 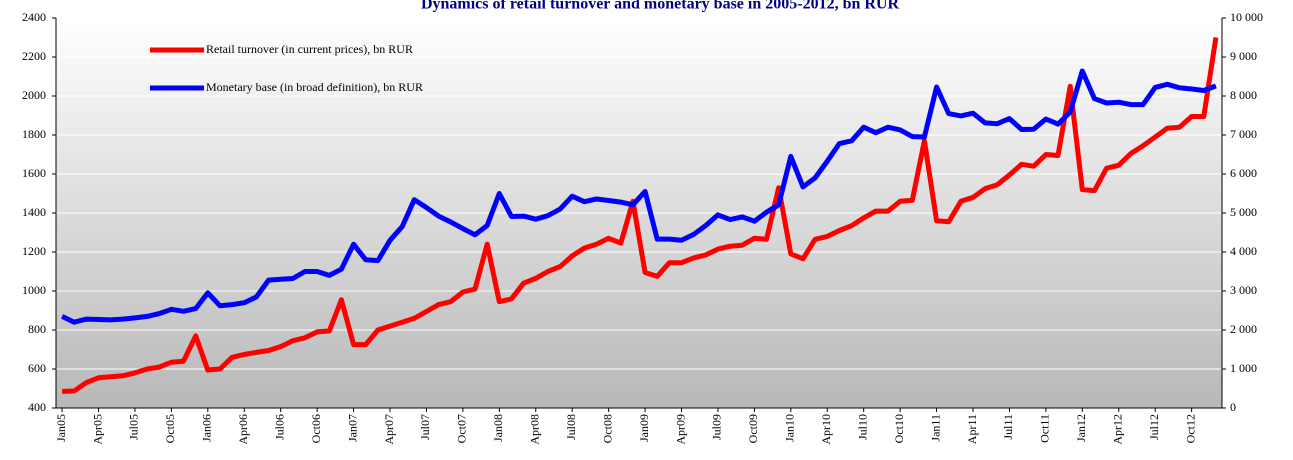 What do you see at coordinates (1118, 429) in the screenshot?
I see `x-tick-label: Apr12` at bounding box center [1118, 429].